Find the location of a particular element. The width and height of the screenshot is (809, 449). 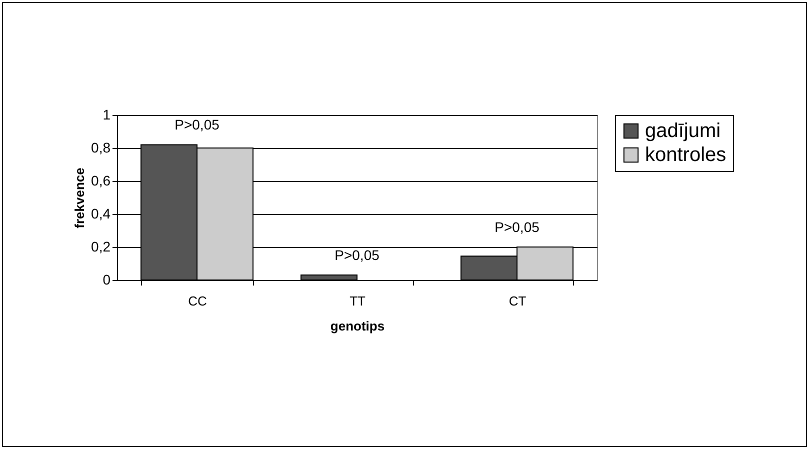

x-tick-label: CT is located at coordinates (517, 301).